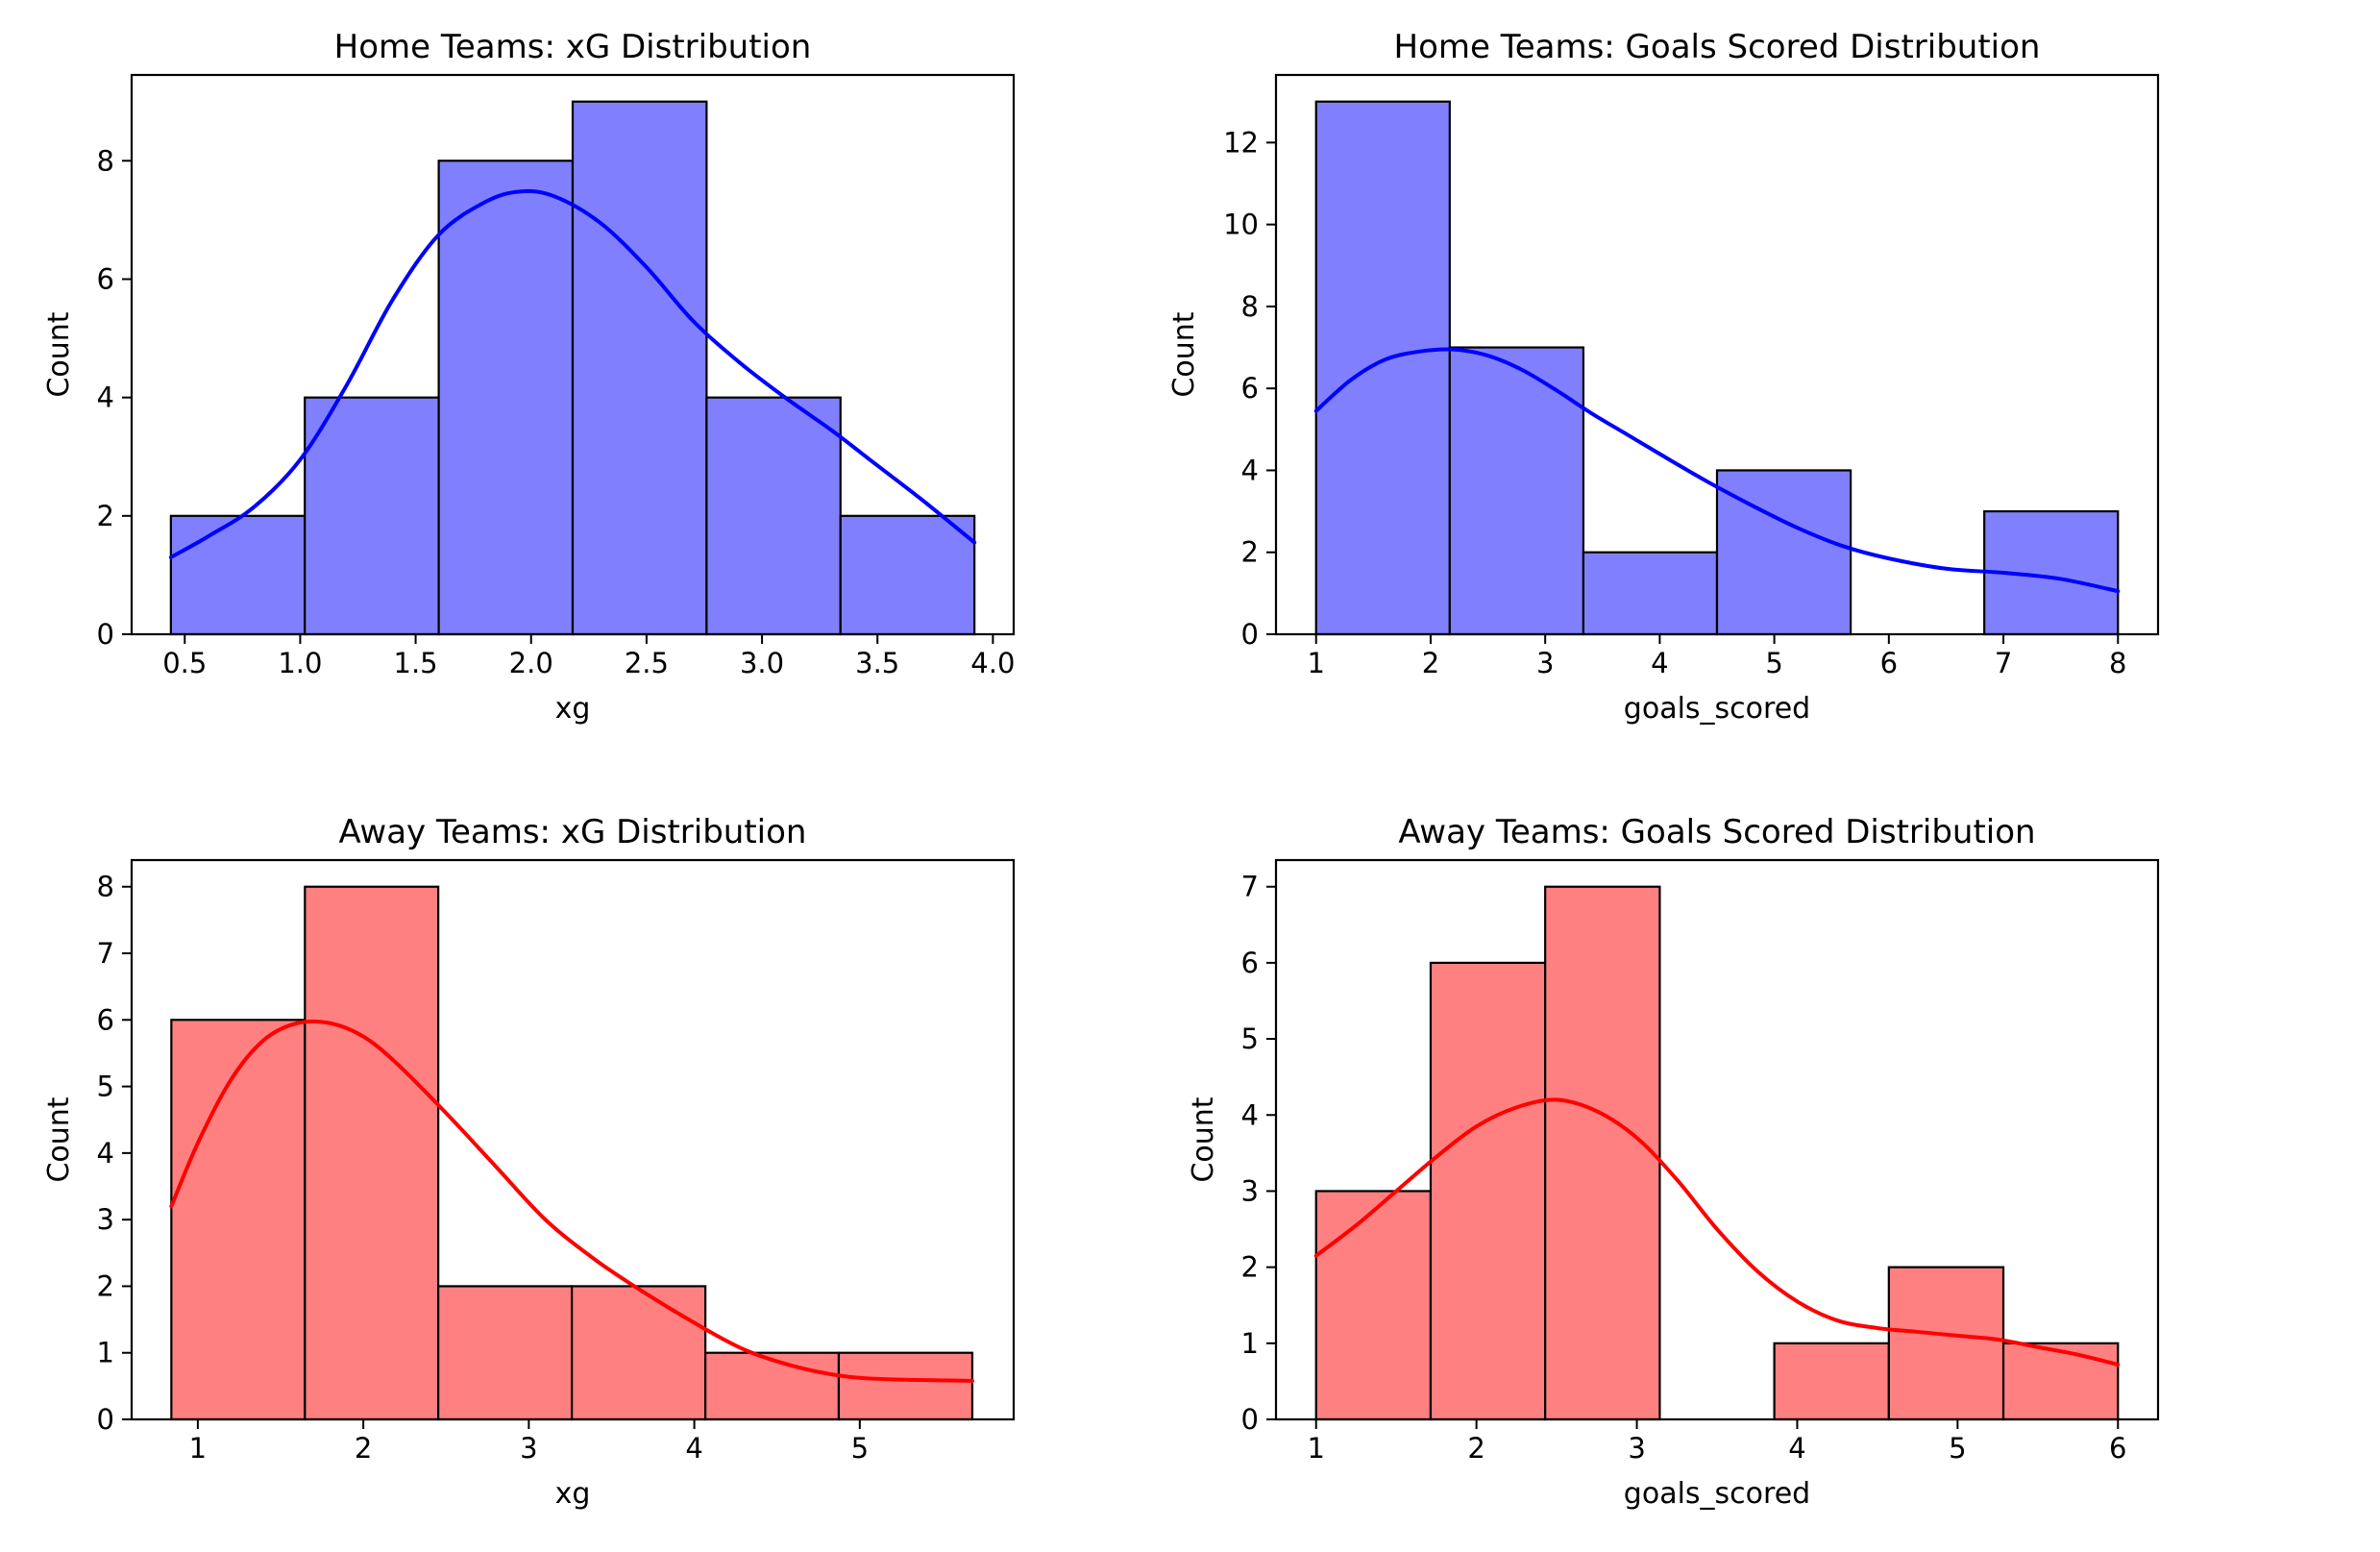 Image resolution: width=2380 pixels, height=1552 pixels. Describe the element at coordinates (647, 663) in the screenshot. I see `x-tick-label: 2.5` at that location.